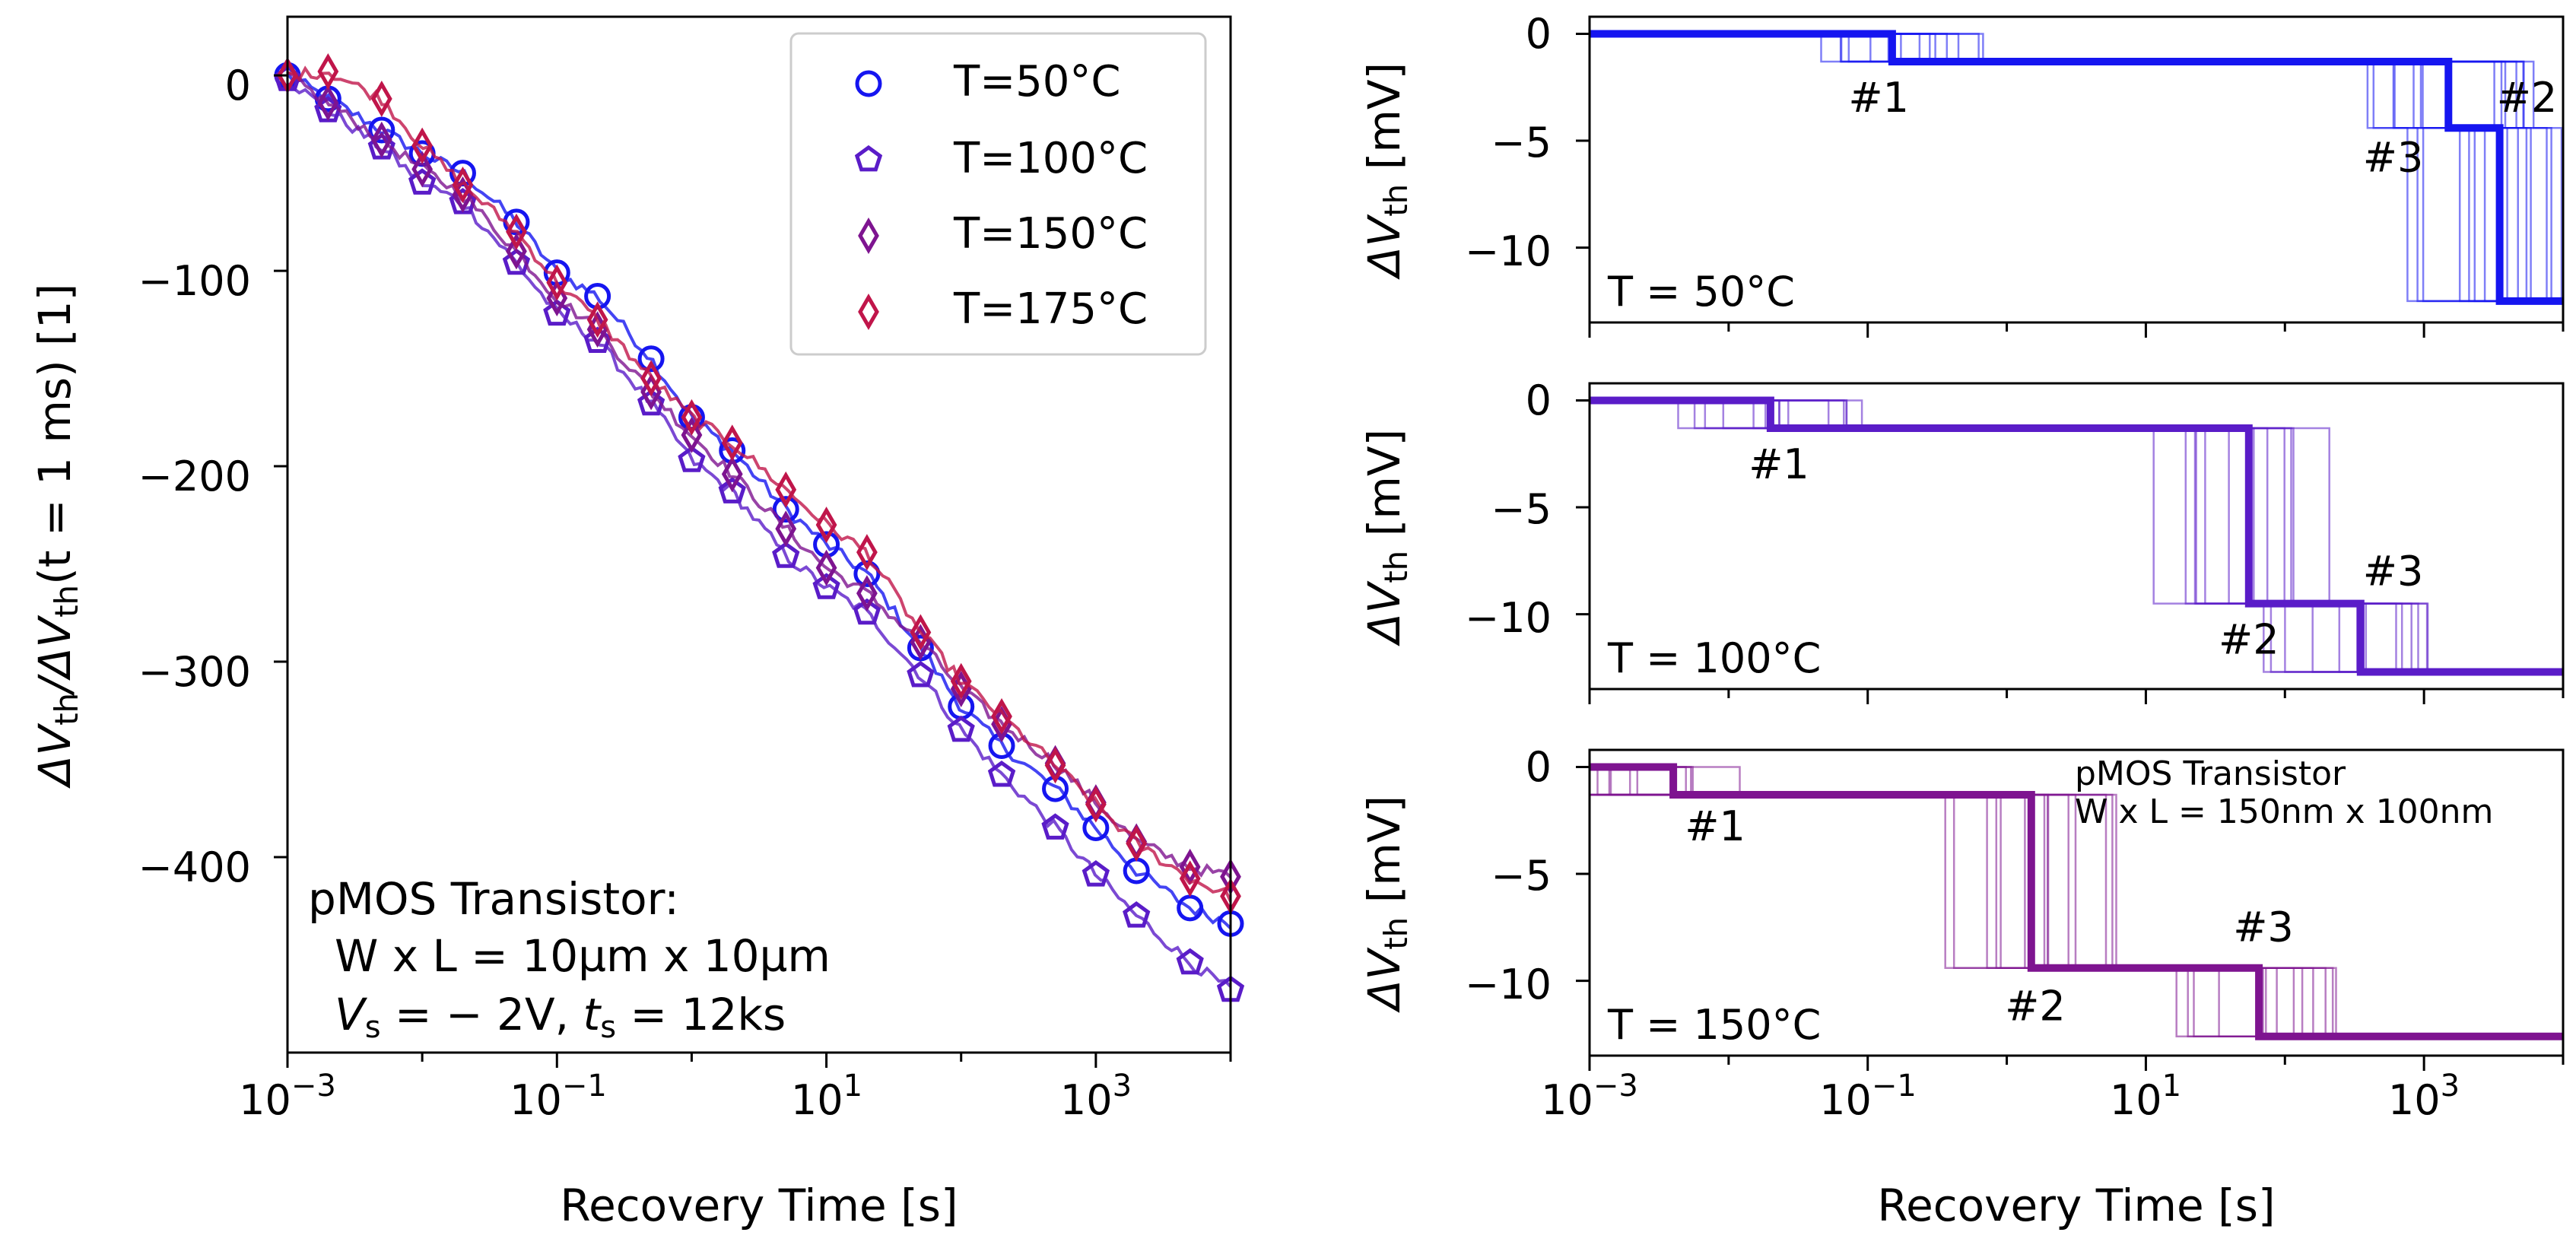  I want to click on annotation-v-symbol: V, so click(351, 1015).